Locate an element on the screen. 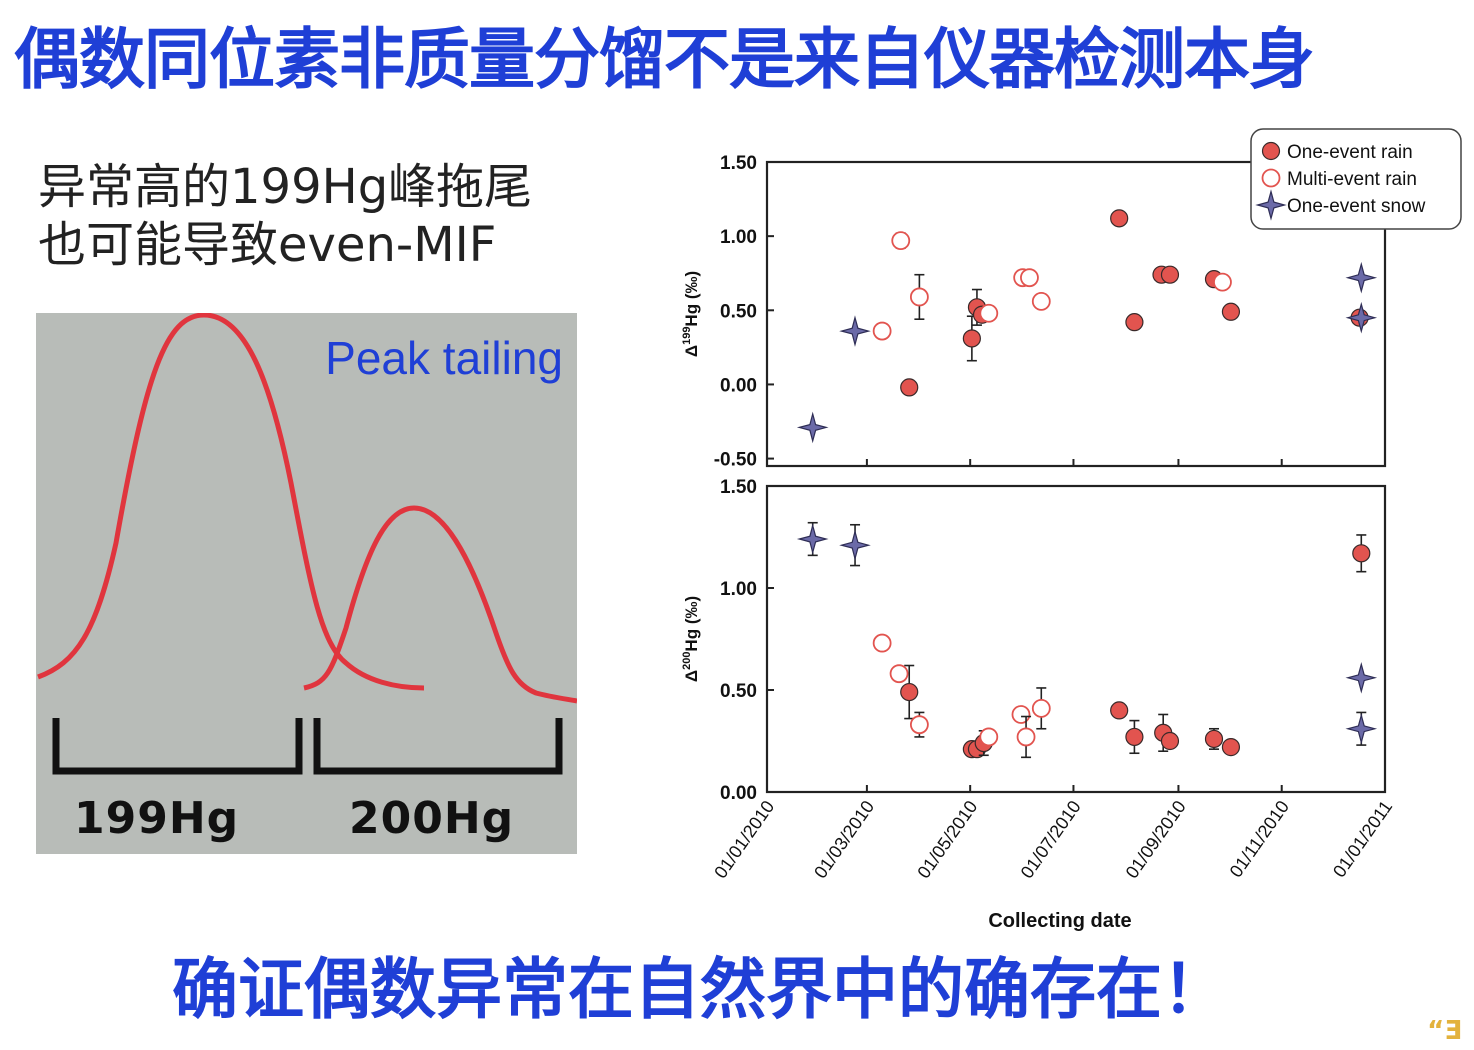  bottom-ytick-label: 1.00 is located at coordinates (738, 589).